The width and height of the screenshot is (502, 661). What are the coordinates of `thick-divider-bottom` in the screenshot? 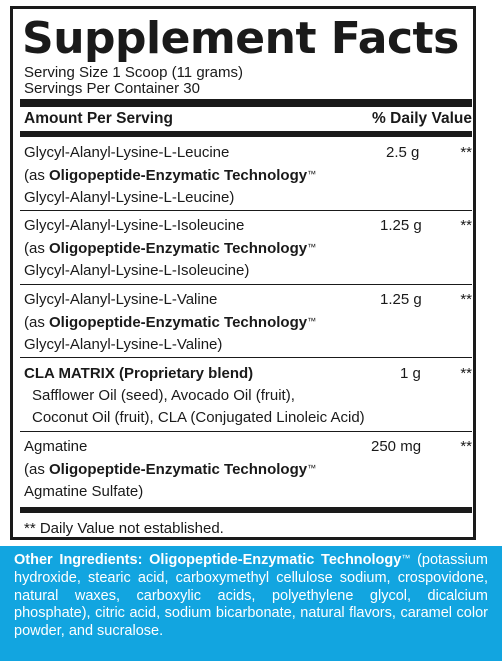 It's located at (246, 510).